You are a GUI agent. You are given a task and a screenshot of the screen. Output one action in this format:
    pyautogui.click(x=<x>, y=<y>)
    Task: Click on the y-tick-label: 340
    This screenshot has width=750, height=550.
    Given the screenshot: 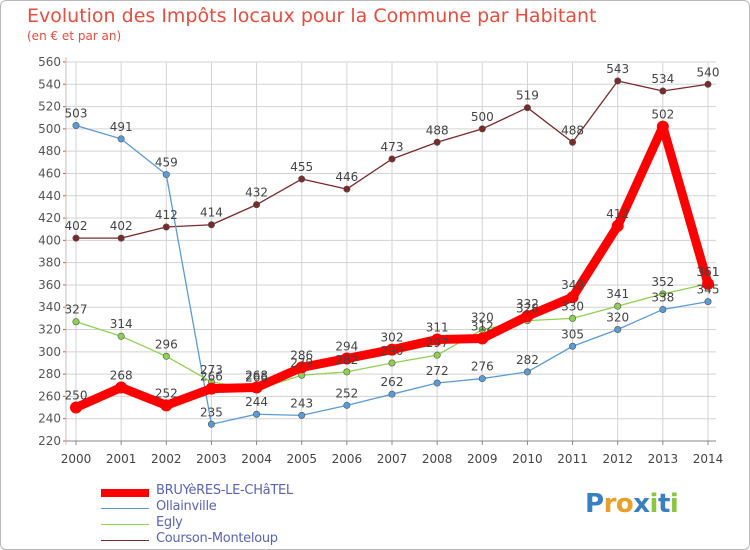 What is the action you would take?
    pyautogui.click(x=49, y=307)
    